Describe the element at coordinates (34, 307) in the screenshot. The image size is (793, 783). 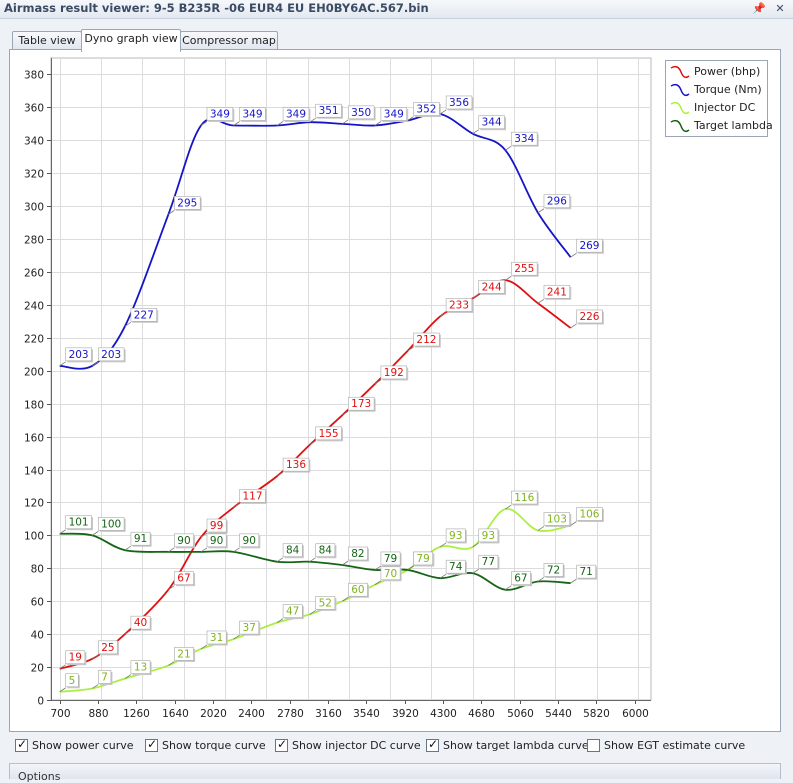
I see `y-tick-label: 240` at that location.